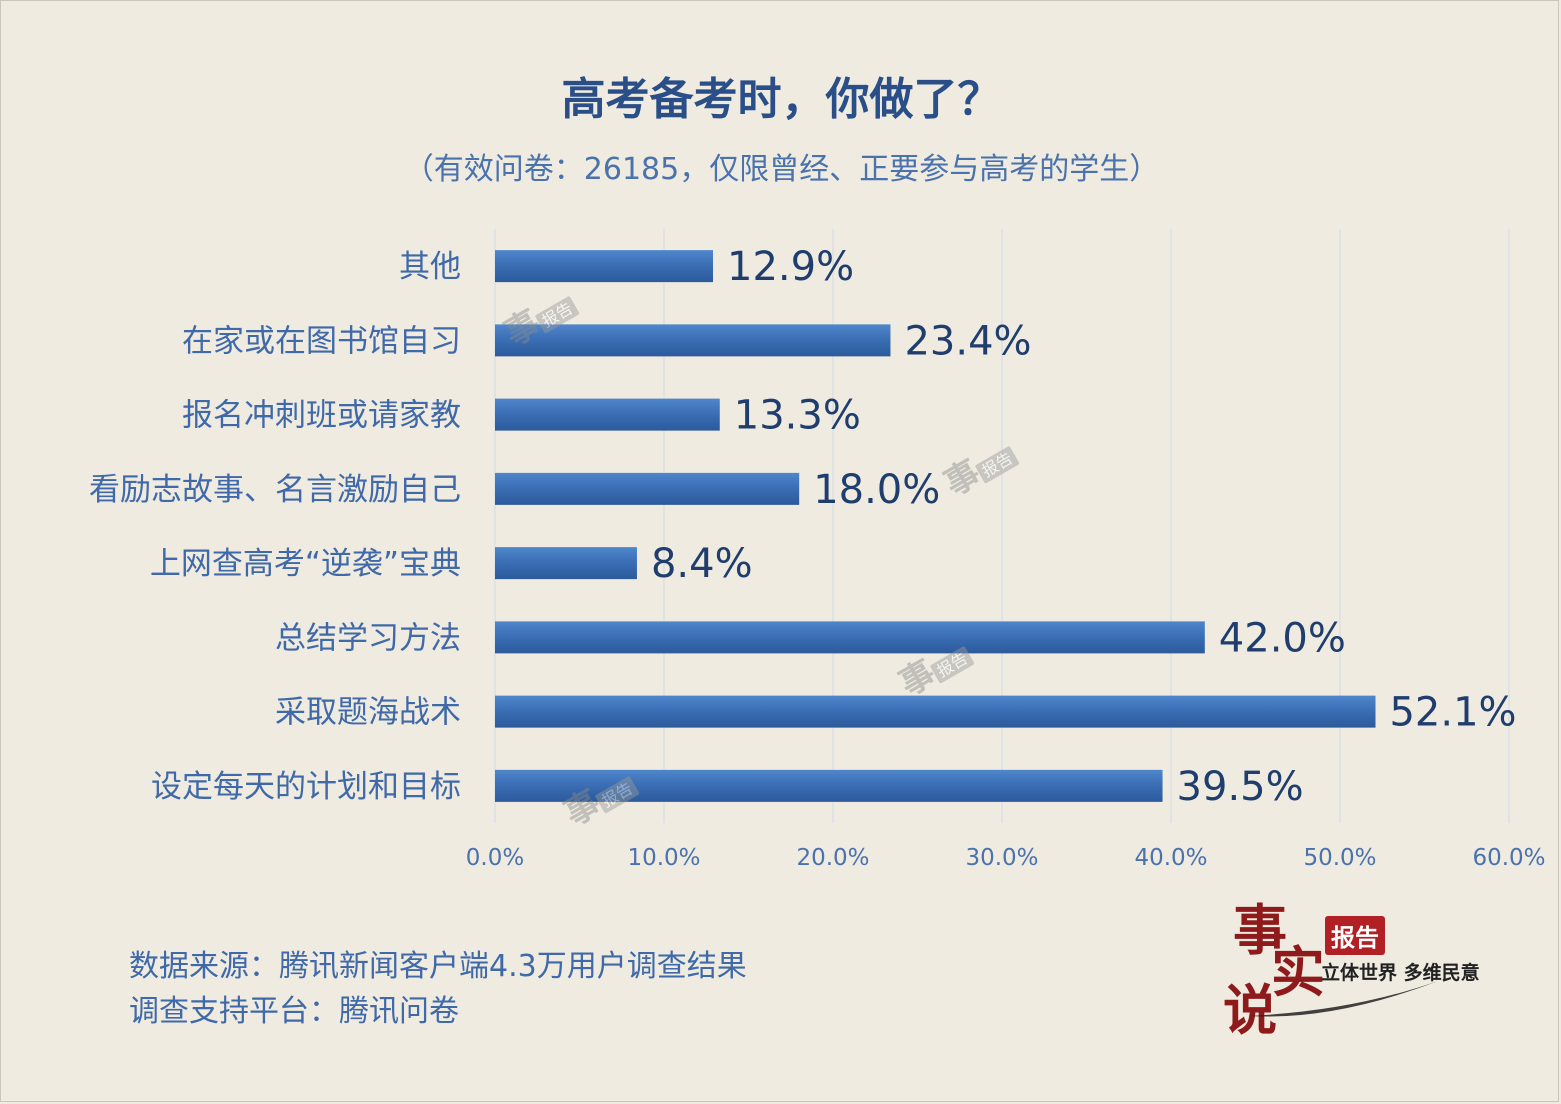 This screenshot has width=1561, height=1104. Describe the element at coordinates (832, 858) in the screenshot. I see `x-tick-label: 20.0%` at that location.